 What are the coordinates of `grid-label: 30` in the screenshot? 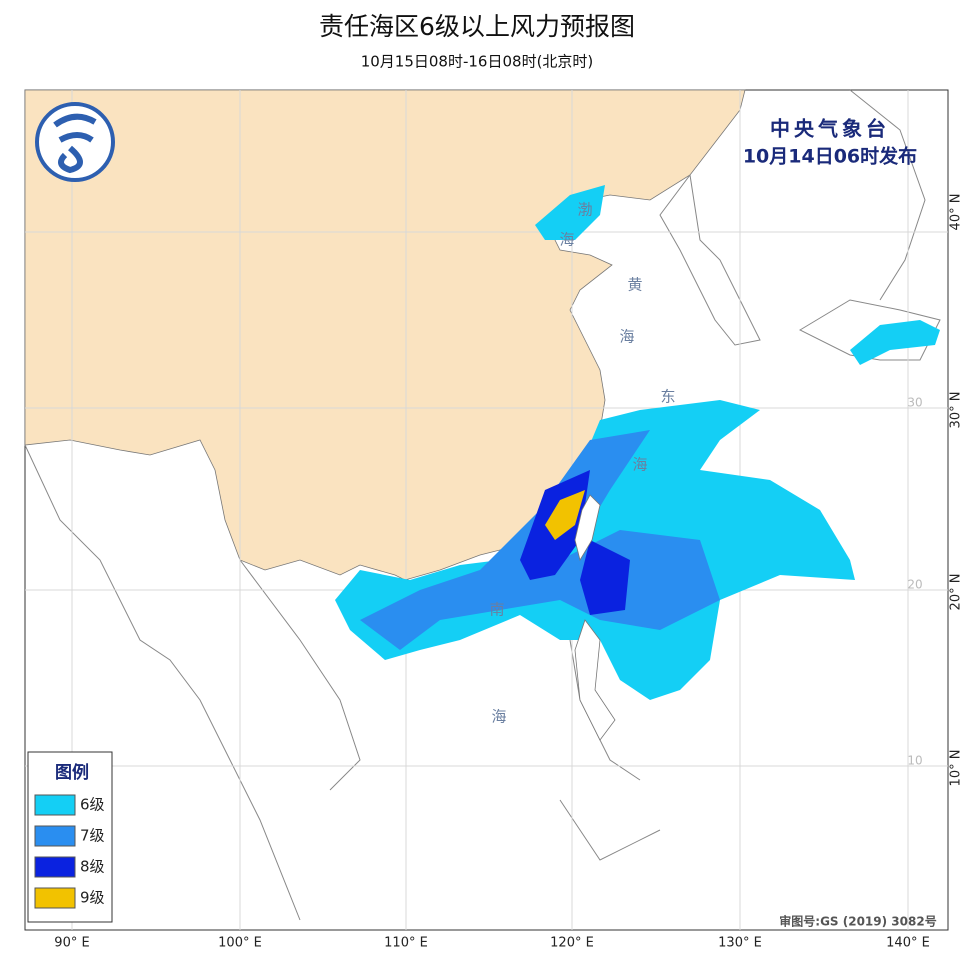 It's located at (914, 403).